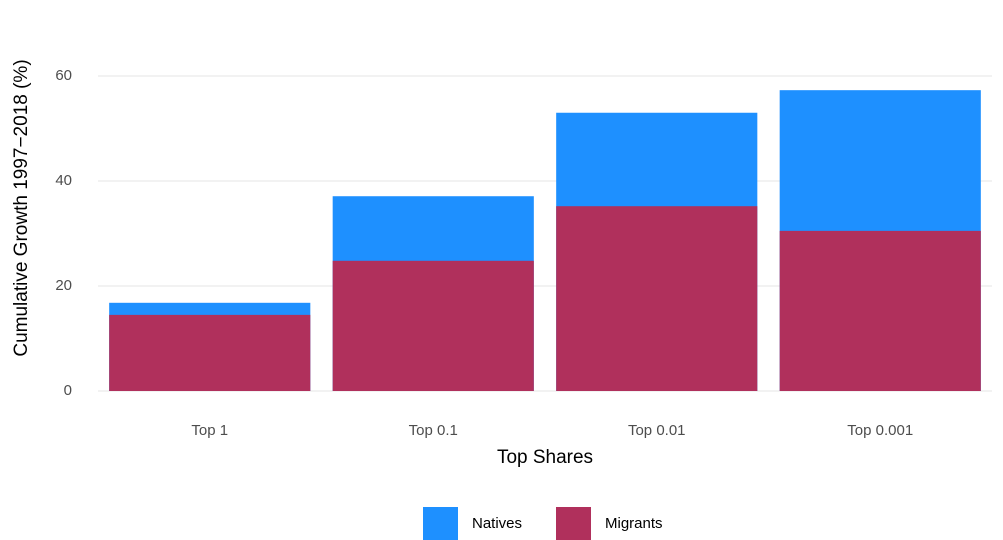 Image resolution: width=1003 pixels, height=540 pixels. What do you see at coordinates (545, 457) in the screenshot?
I see `x-axis-title: Top Shares` at bounding box center [545, 457].